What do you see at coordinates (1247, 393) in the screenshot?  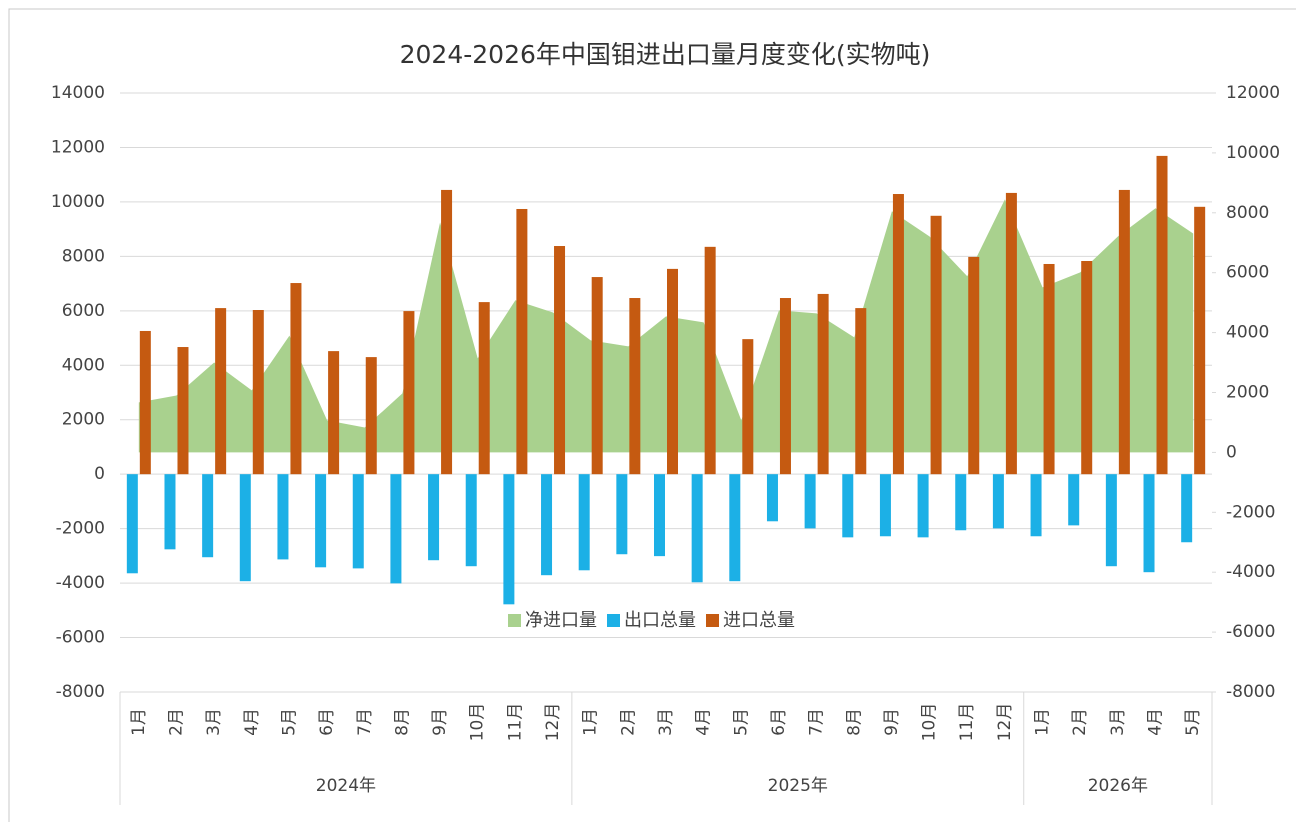 I see `y2-tick-label: 2000` at bounding box center [1247, 393].